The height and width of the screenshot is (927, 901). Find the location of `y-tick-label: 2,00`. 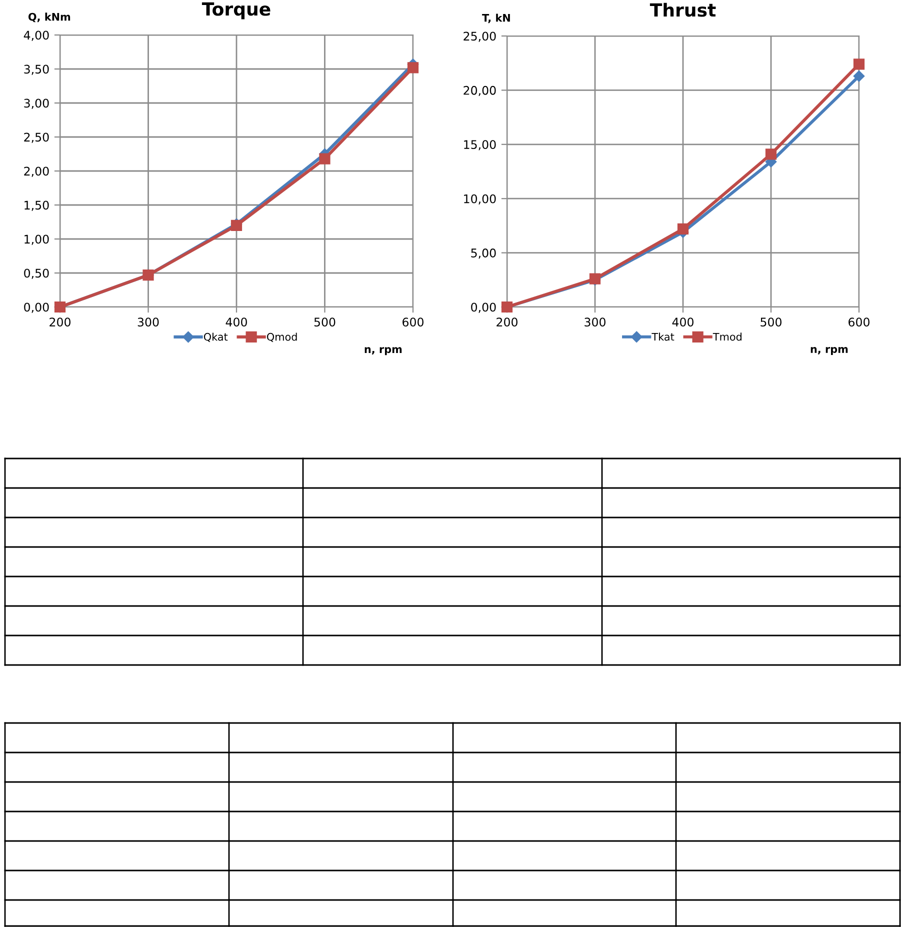

y-tick-label: 2,00 is located at coordinates (36, 171).